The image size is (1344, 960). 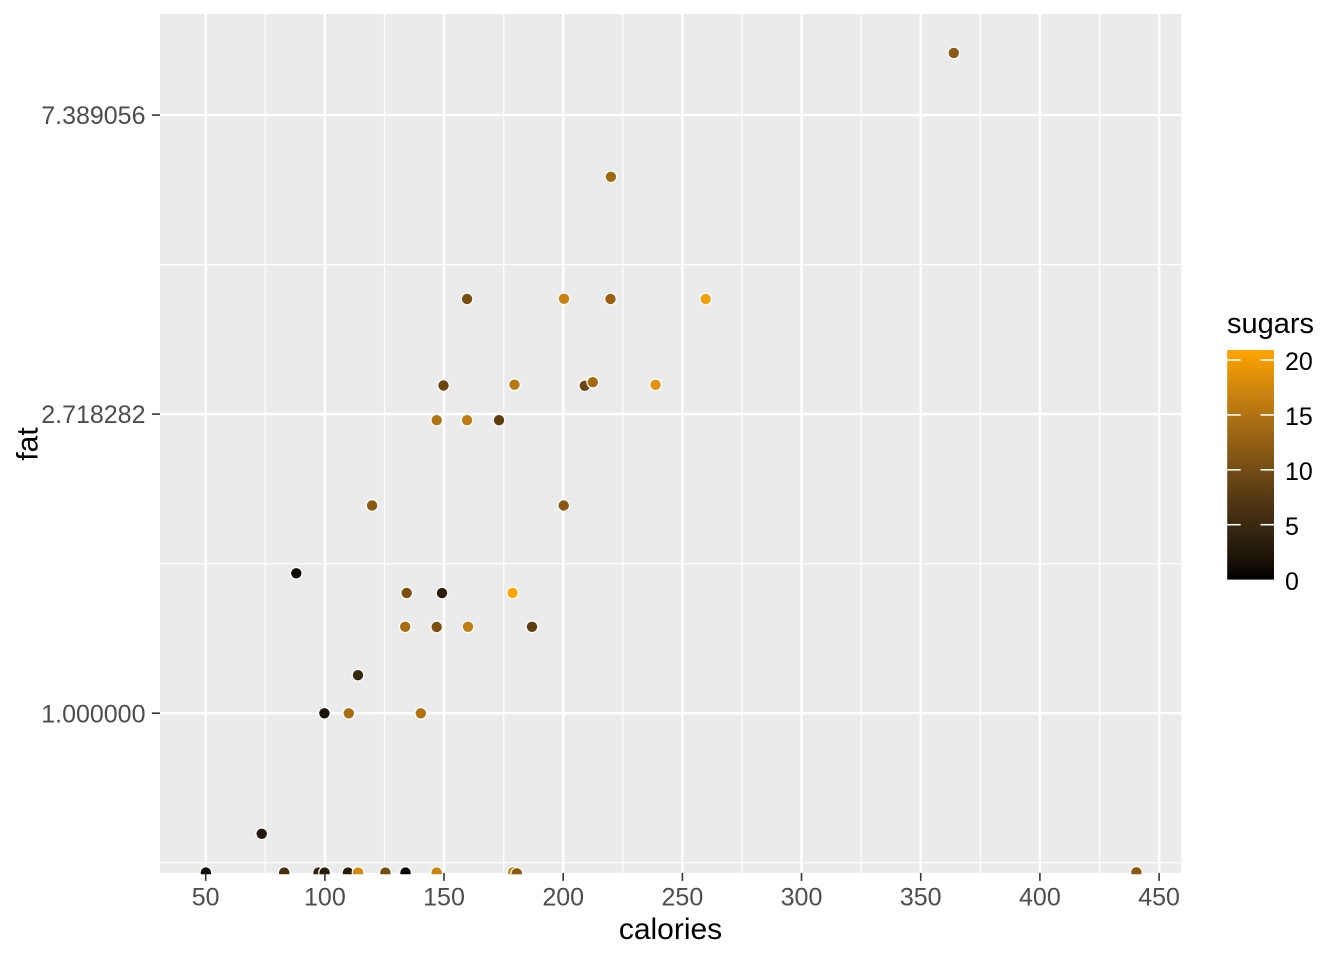 What do you see at coordinates (1040, 898) in the screenshot?
I see `svg-text: 400` at bounding box center [1040, 898].